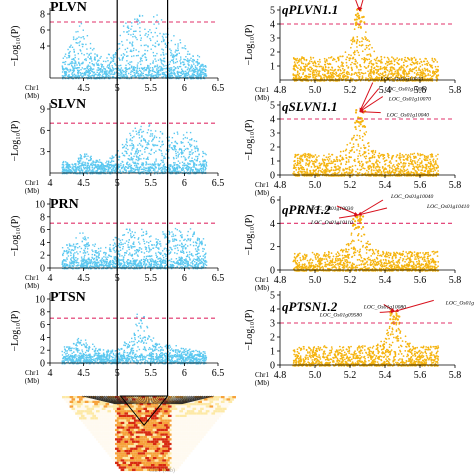 This screenshot has height=474, width=474. Describe the element at coordinates (83, 278) in the screenshot. I see `x-tick-label: 4.5` at that location.